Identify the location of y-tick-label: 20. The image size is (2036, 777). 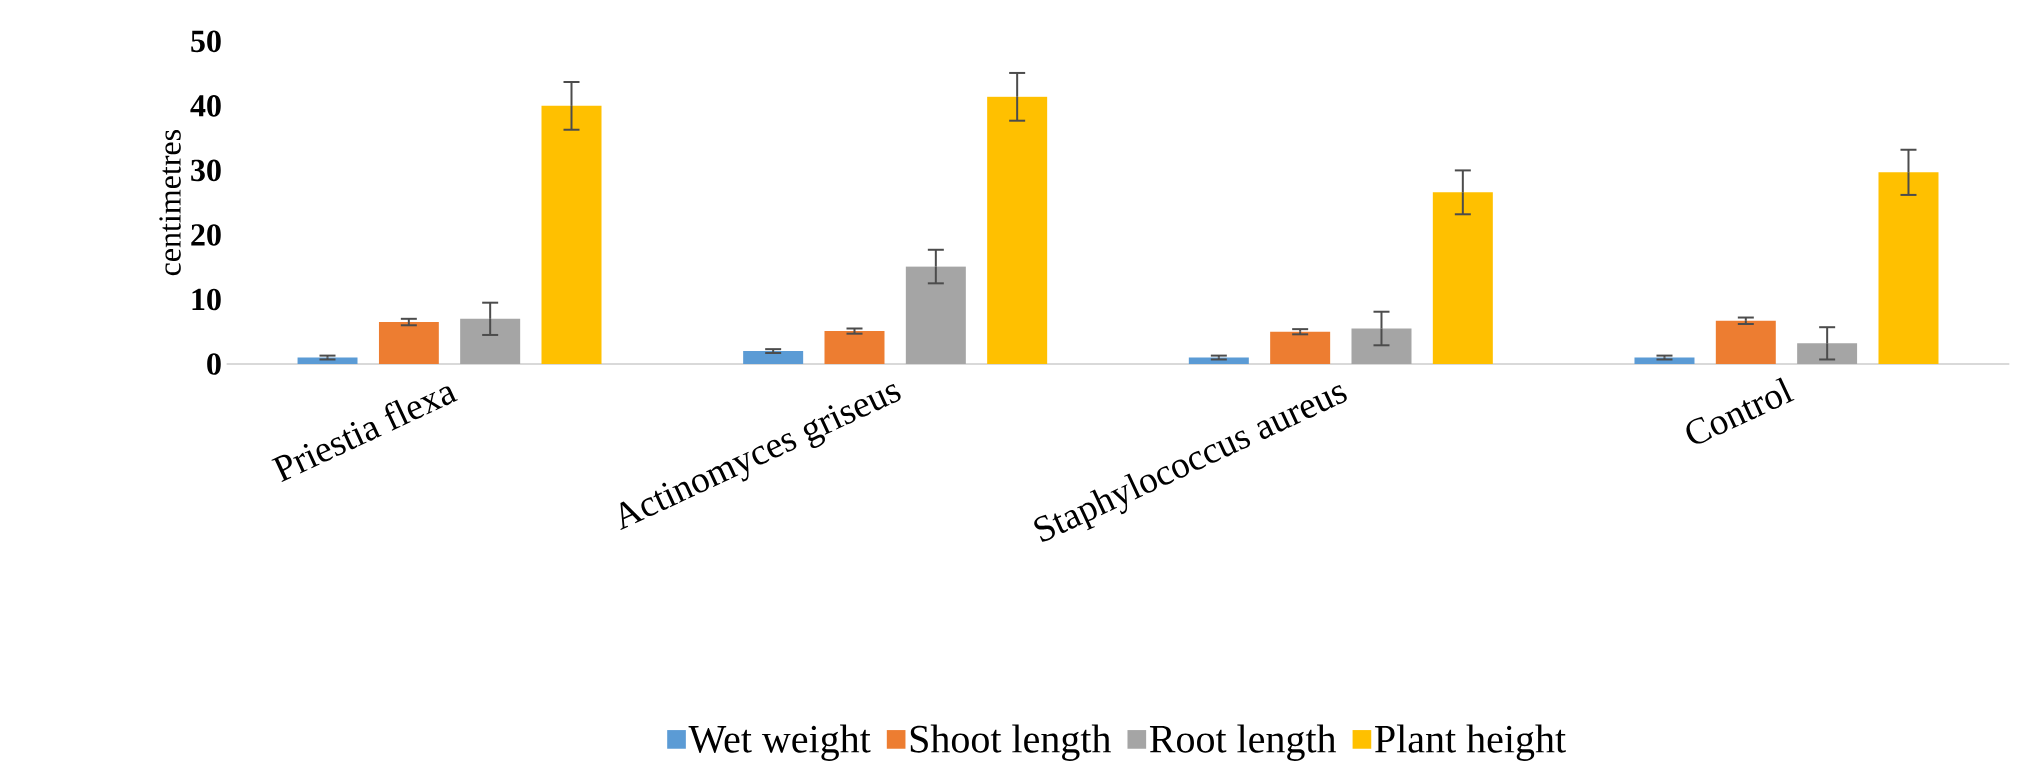
(206, 234).